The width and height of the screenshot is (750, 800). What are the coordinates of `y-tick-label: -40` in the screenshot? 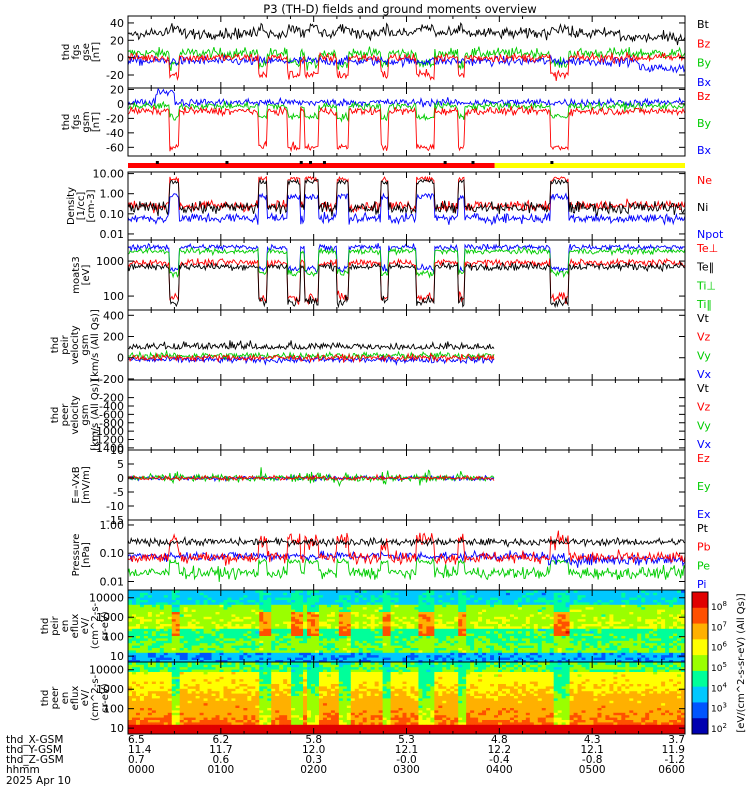 It's located at (115, 133).